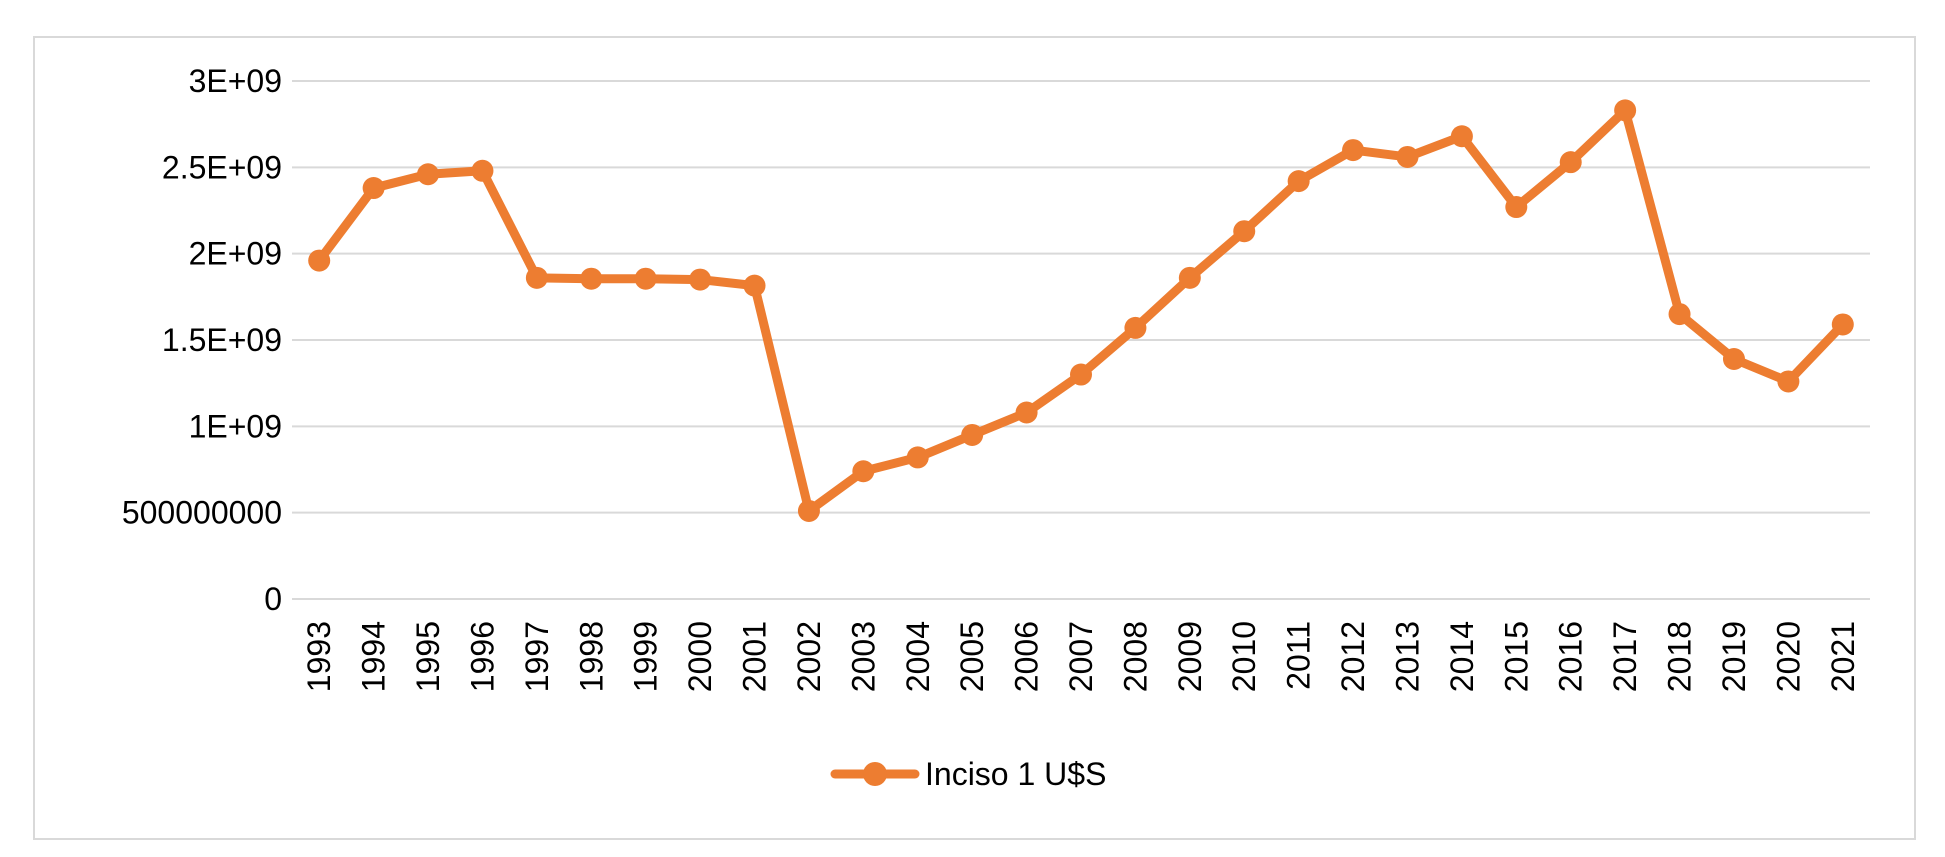 The width and height of the screenshot is (1945, 857). What do you see at coordinates (482, 656) in the screenshot?
I see `x-tick-label: 1996` at bounding box center [482, 656].